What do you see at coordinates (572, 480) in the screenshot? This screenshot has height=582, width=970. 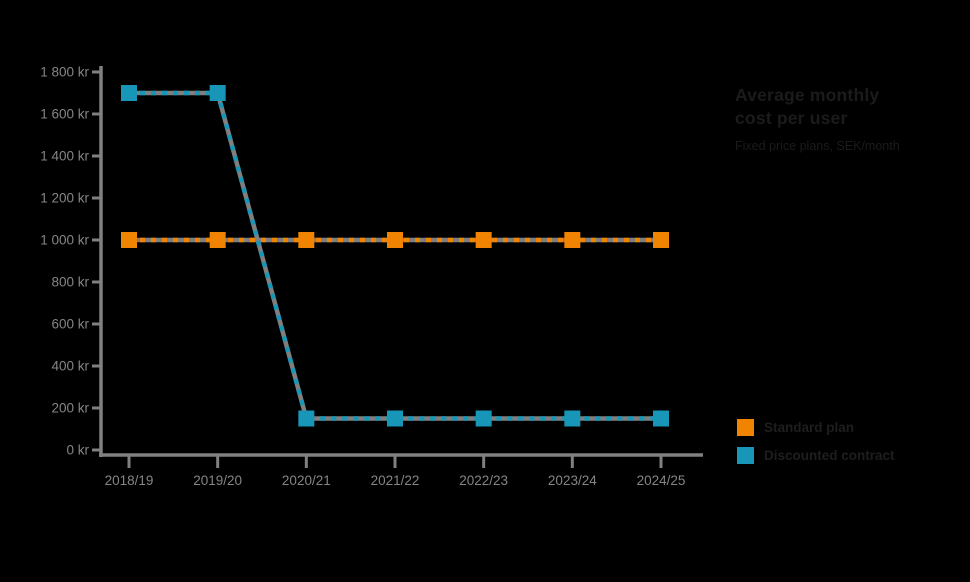 I see `x-axis-label: 2023/24` at bounding box center [572, 480].